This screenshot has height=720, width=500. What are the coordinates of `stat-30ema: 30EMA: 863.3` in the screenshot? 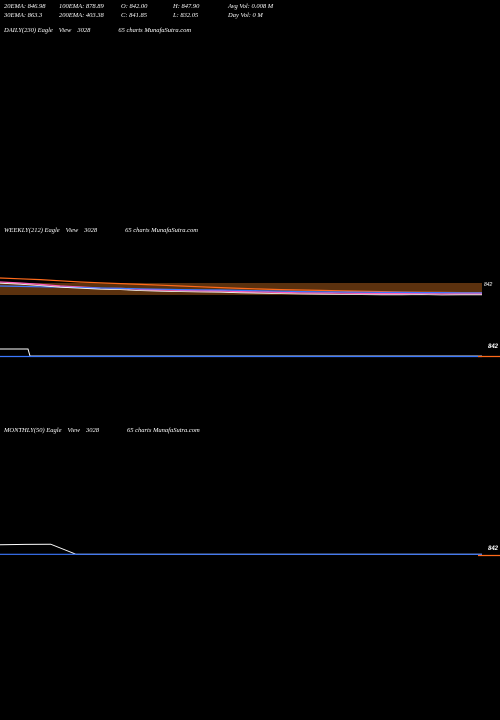 It's located at (23, 15).